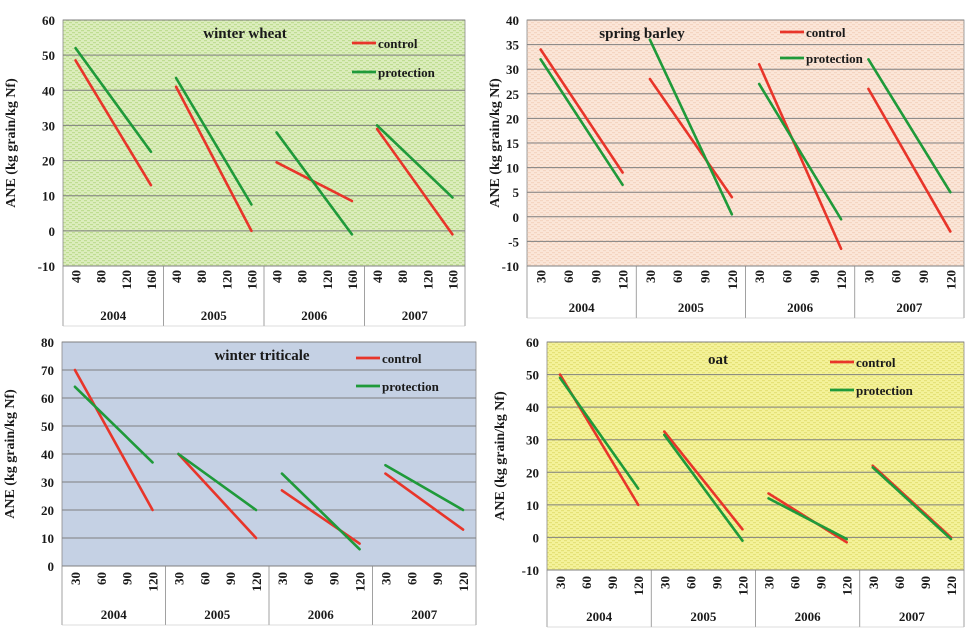  What do you see at coordinates (47, 426) in the screenshot?
I see `y-tick-label: 50` at bounding box center [47, 426].